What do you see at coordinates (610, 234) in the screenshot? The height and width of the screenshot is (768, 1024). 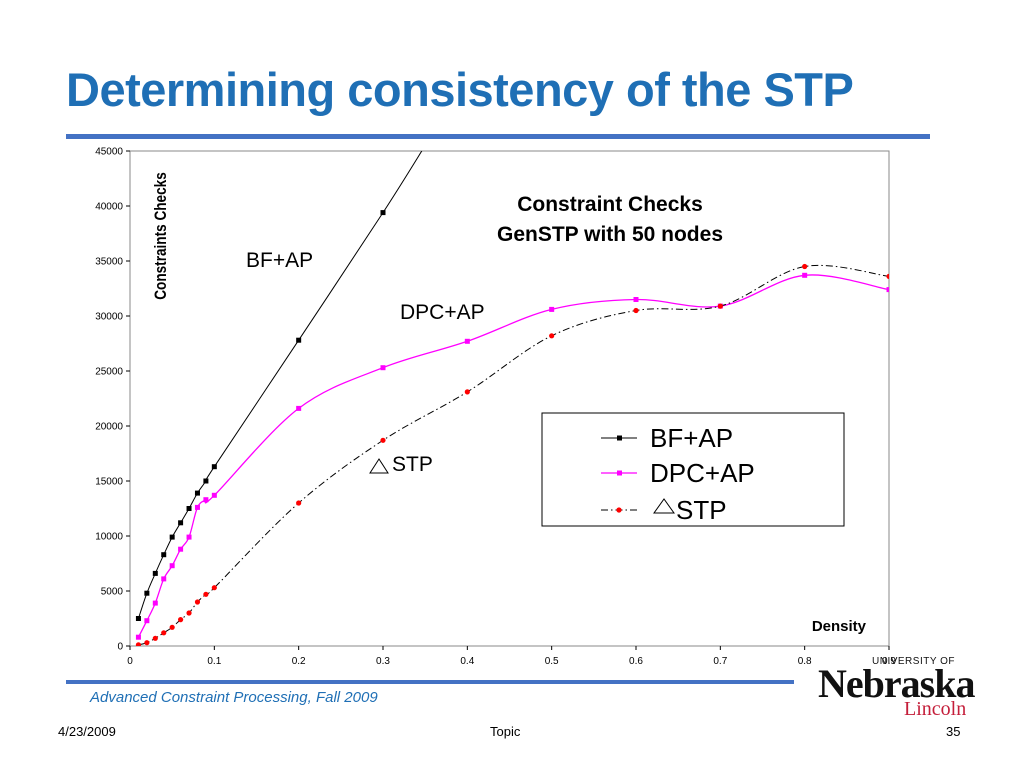 I see `chart-title-line2: GenSTP with 50 nodes` at bounding box center [610, 234].